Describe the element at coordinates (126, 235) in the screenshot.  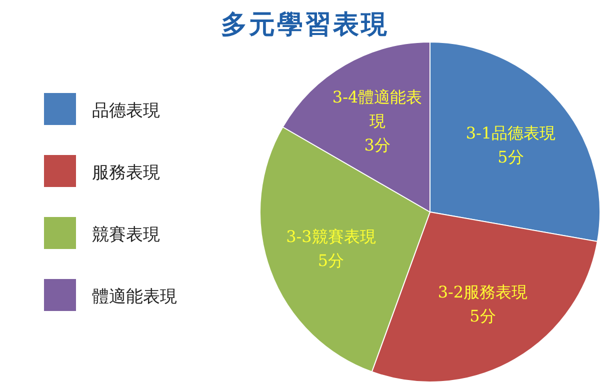
I see `legend-label: 競賽表現` at that location.